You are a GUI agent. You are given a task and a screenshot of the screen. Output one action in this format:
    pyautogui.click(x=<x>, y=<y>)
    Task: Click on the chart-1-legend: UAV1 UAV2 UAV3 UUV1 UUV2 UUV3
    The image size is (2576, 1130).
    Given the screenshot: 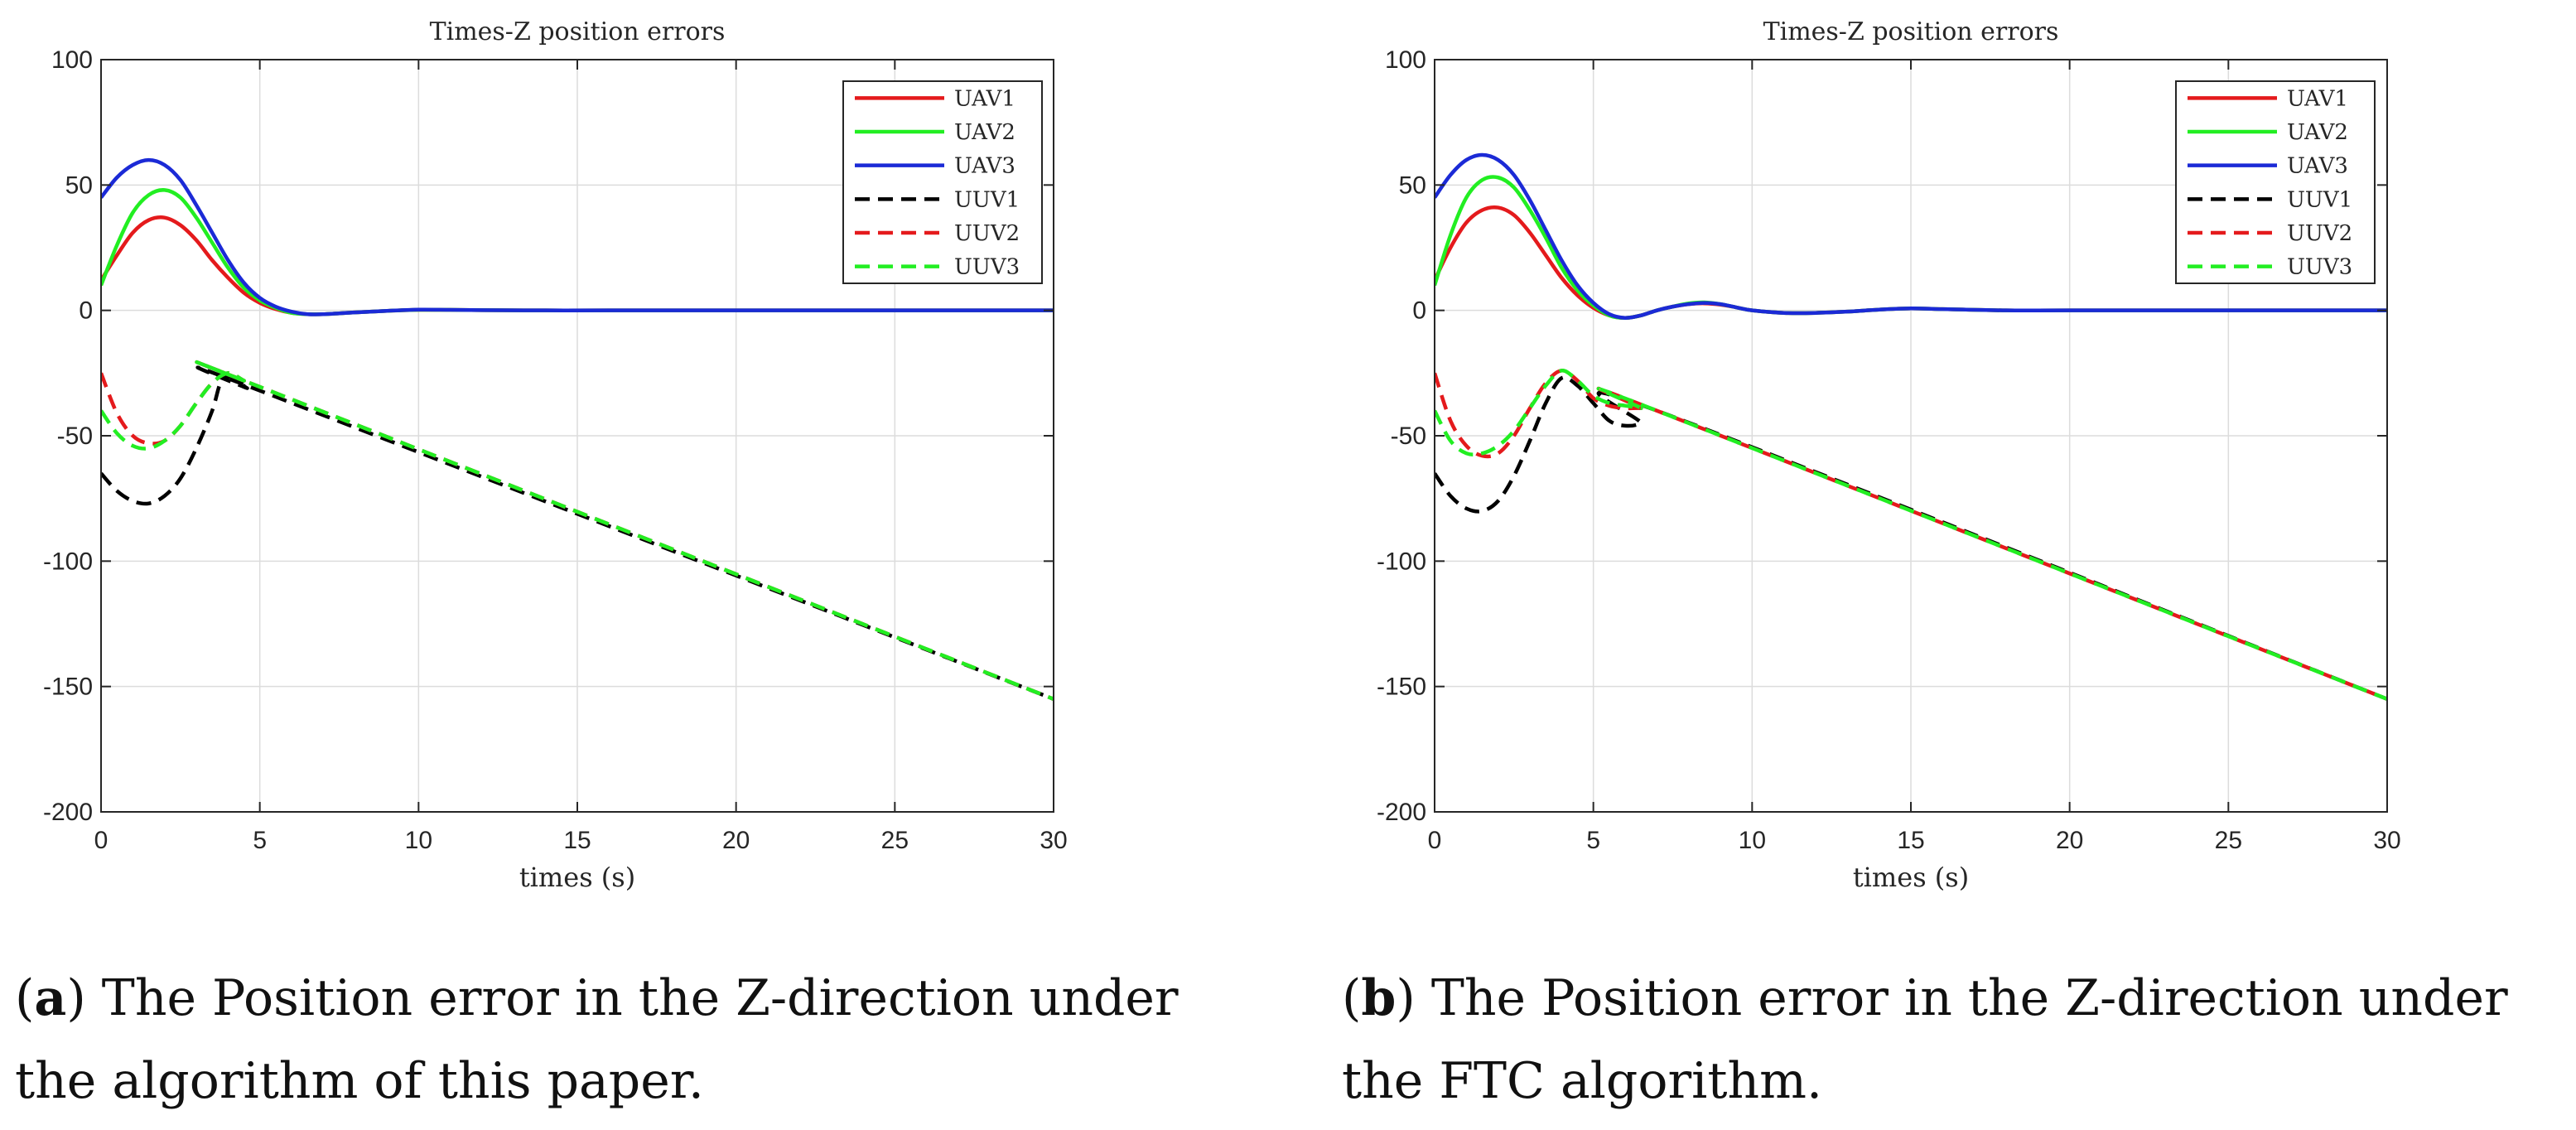 What is the action you would take?
    pyautogui.click(x=2275, y=182)
    